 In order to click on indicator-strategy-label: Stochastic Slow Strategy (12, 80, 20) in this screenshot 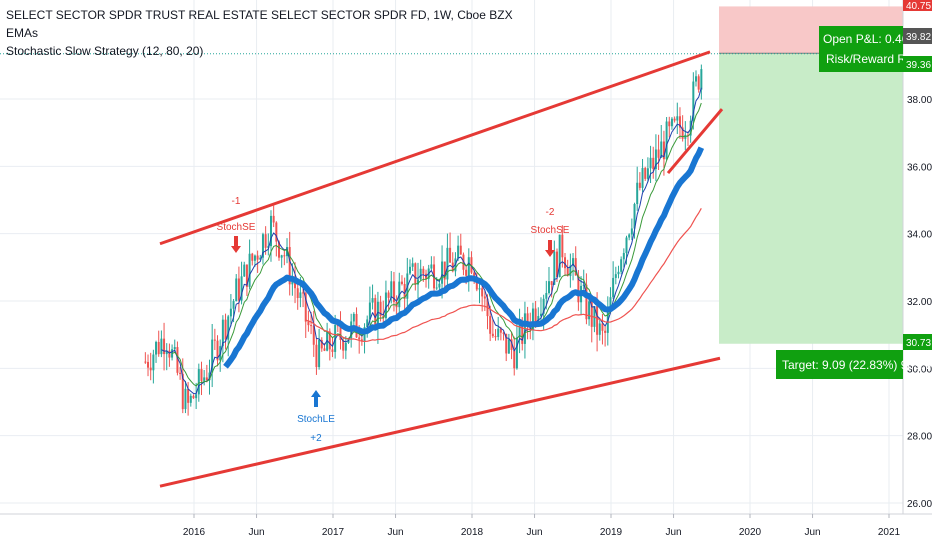, I will do `click(259, 51)`.